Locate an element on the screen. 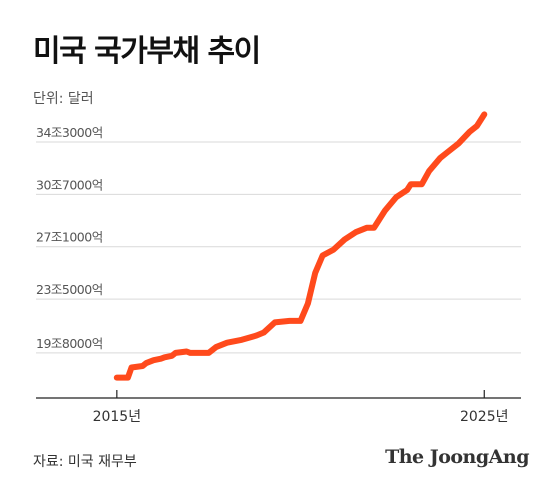 The width and height of the screenshot is (559, 494). x-tick-label: 2025년 is located at coordinates (484, 417).